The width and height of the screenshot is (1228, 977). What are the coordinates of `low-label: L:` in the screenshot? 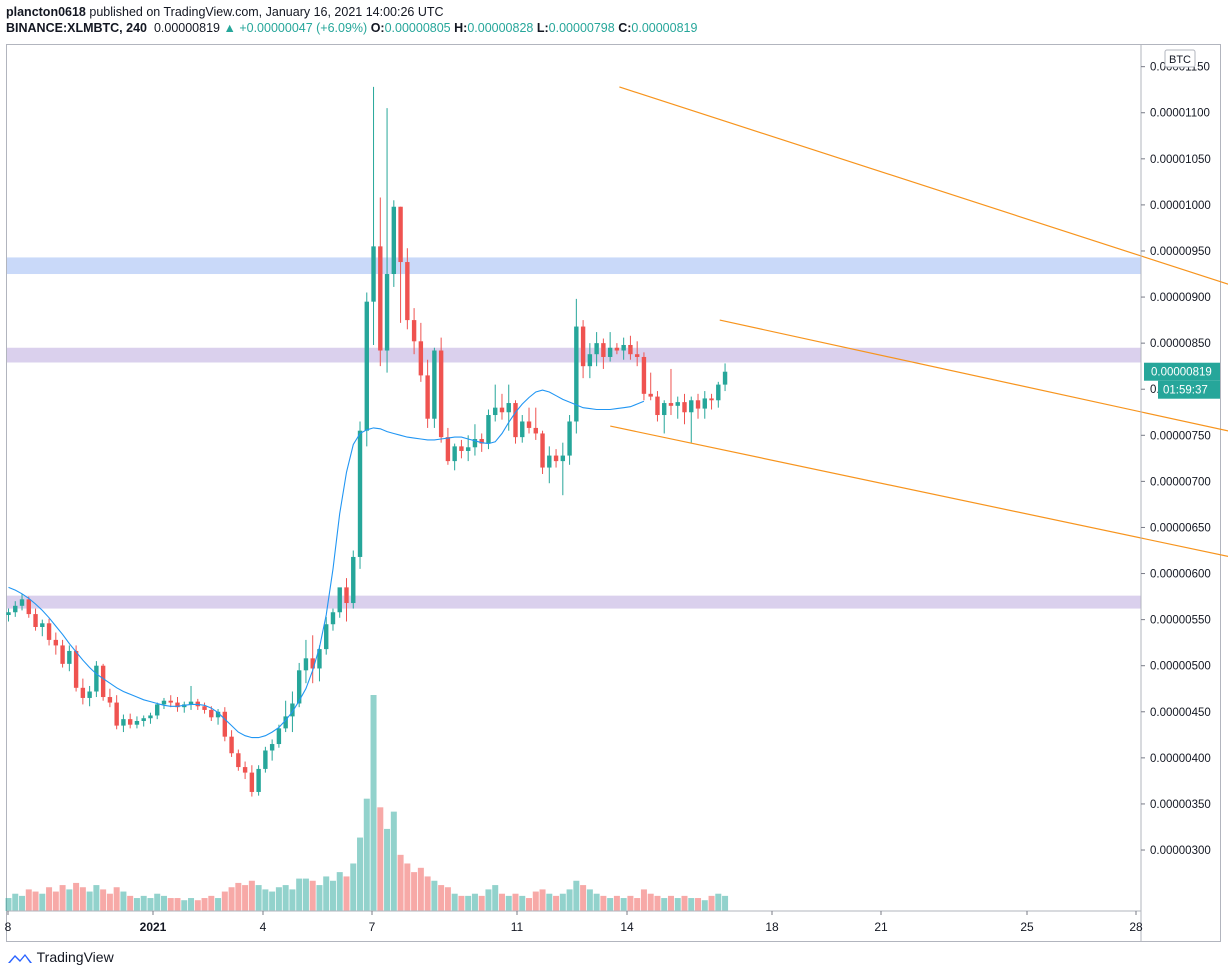 It's located at (542, 28).